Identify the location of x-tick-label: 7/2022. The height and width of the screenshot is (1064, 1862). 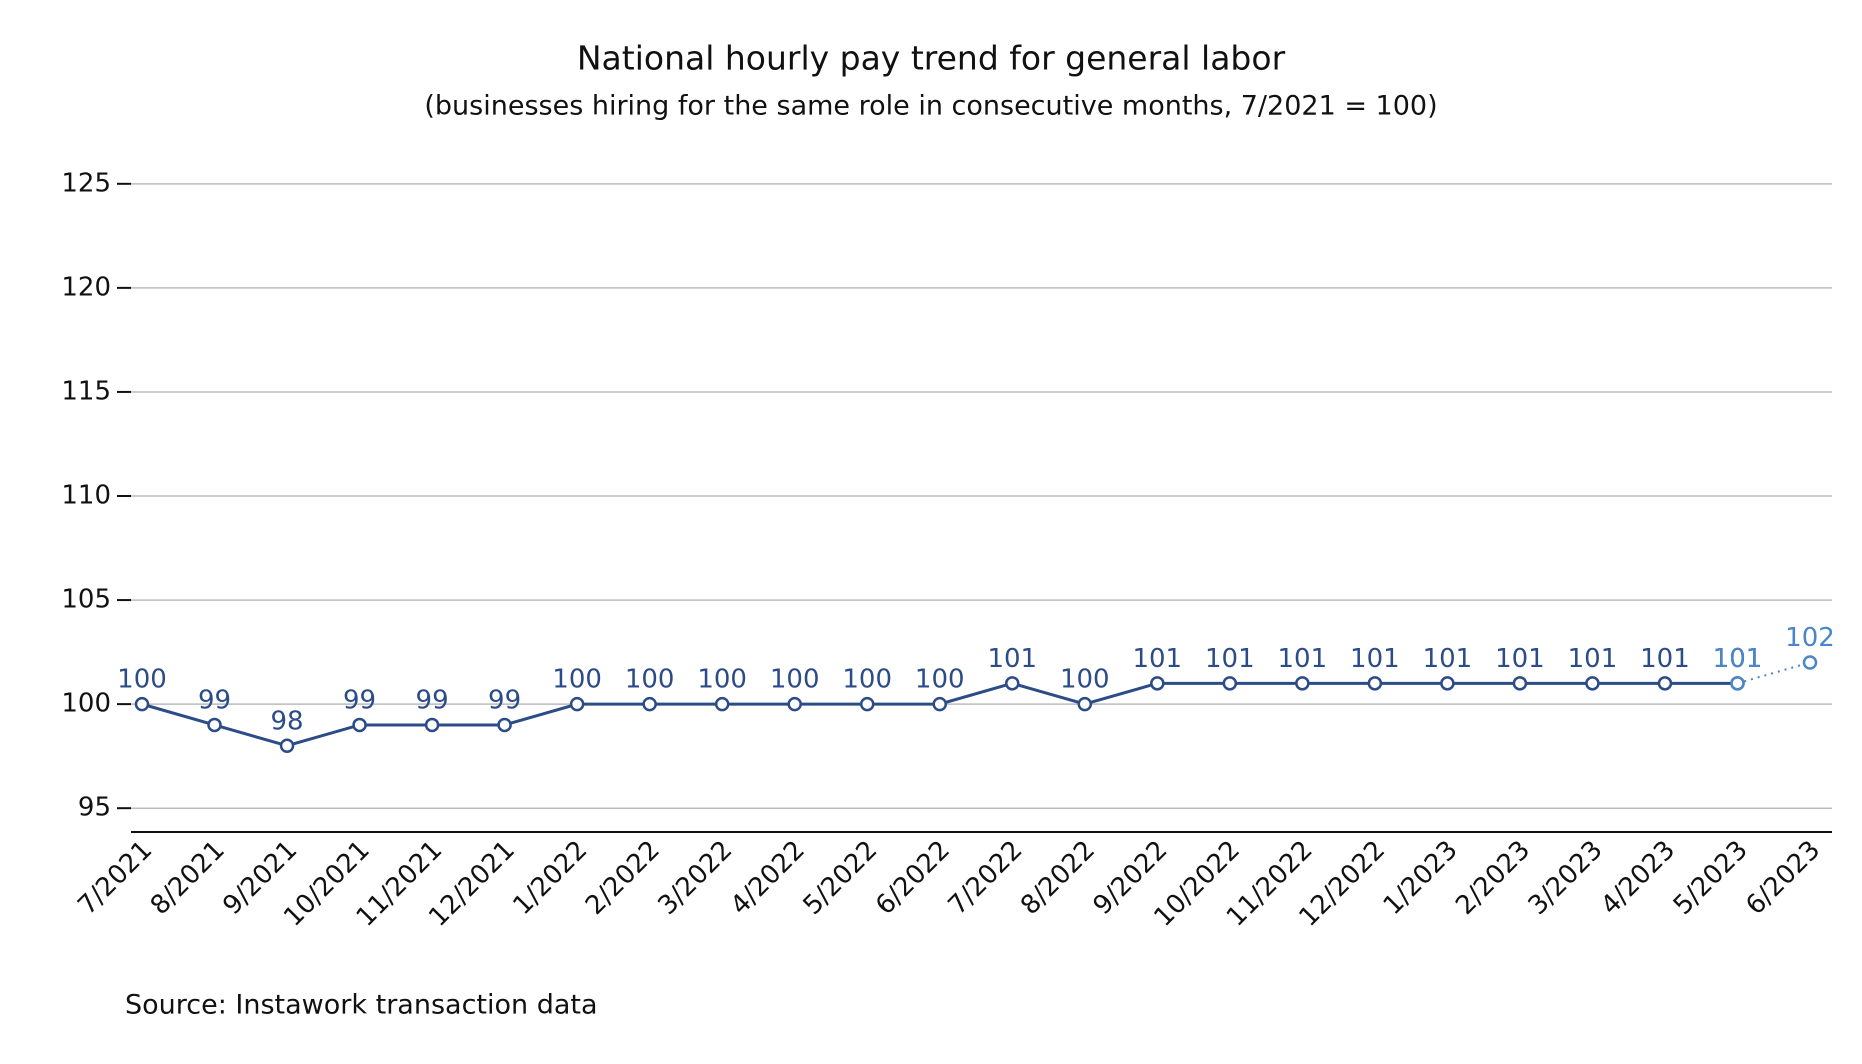
(986, 878).